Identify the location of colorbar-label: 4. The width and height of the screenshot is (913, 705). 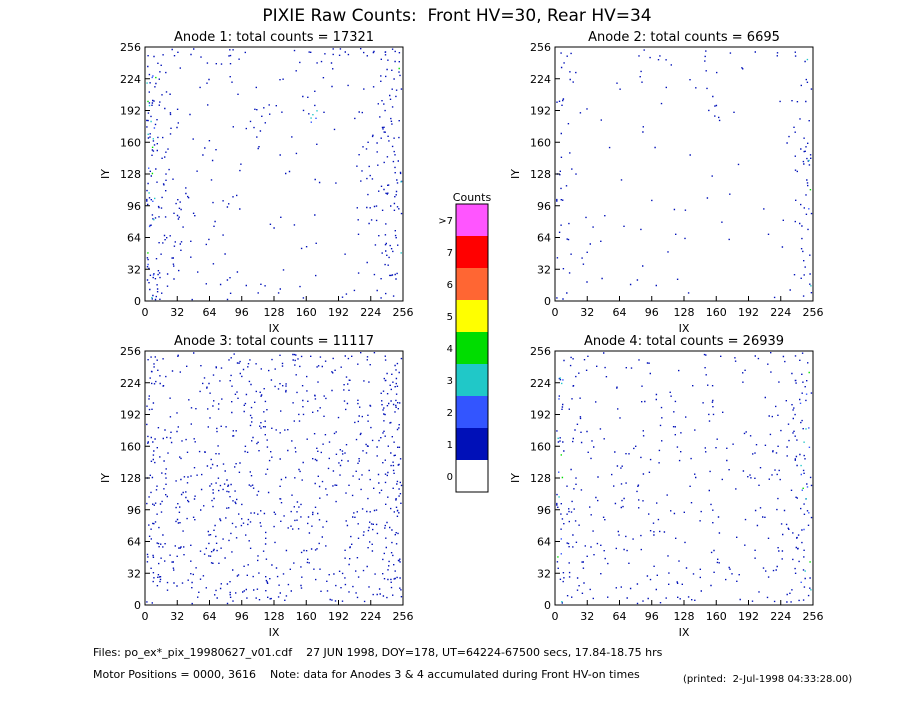
(450, 349).